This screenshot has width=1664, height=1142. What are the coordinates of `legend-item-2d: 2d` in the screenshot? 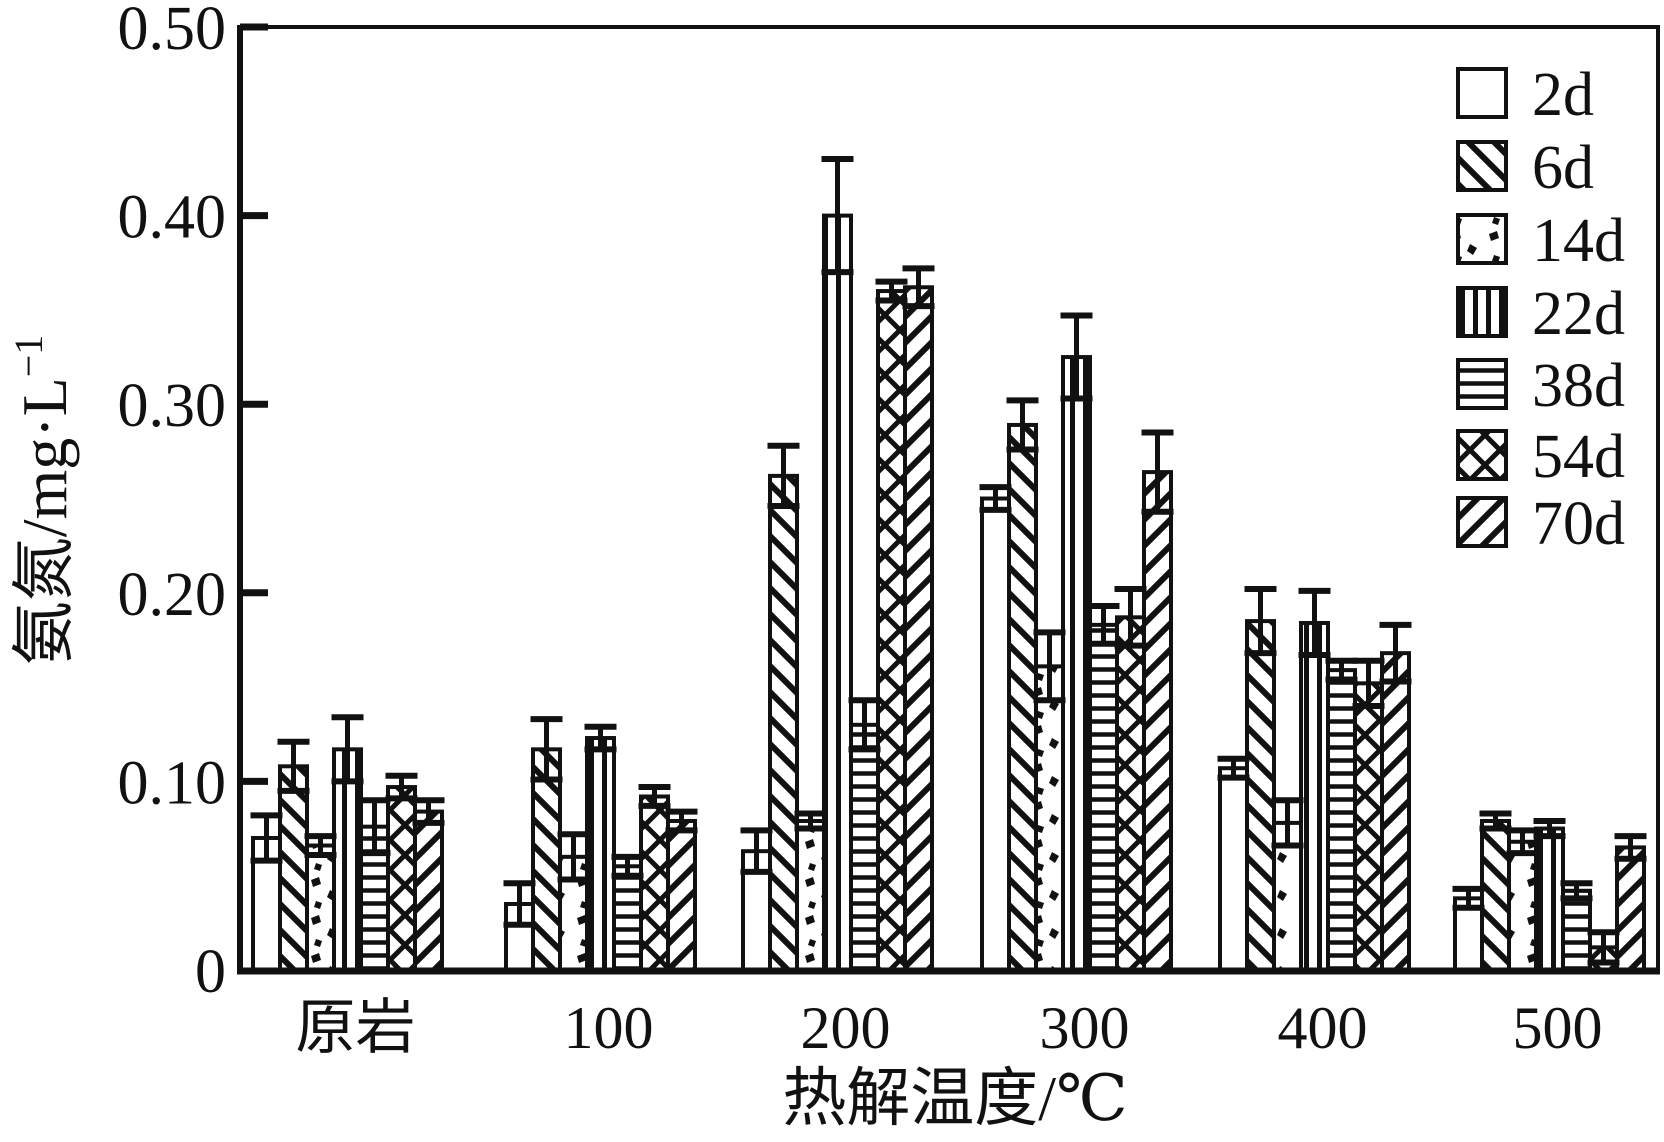 It's located at (1525, 95).